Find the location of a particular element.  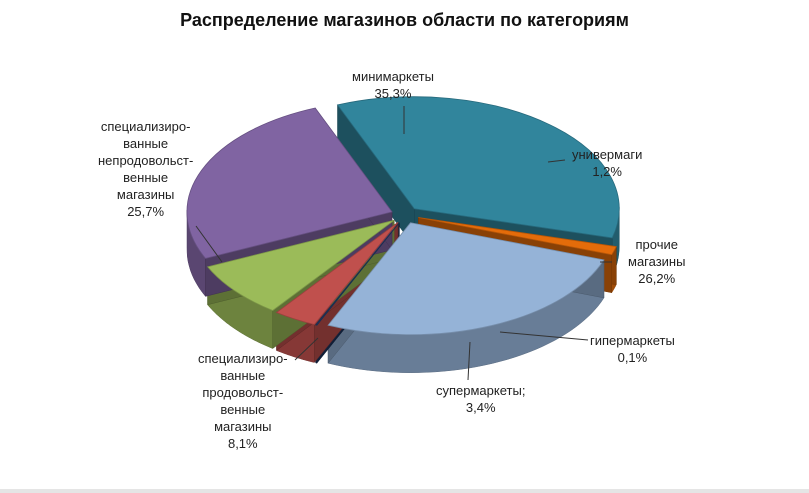

slice-label-minimarkety: минимаркеты 35,3% is located at coordinates (393, 85).